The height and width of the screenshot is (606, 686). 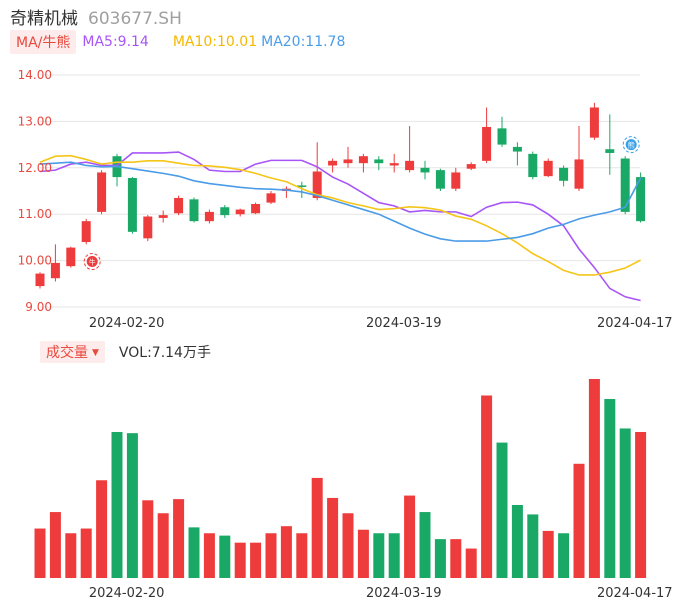 What do you see at coordinates (43, 42) in the screenshot?
I see `ma-indicator-selector: MA/牛熊` at bounding box center [43, 42].